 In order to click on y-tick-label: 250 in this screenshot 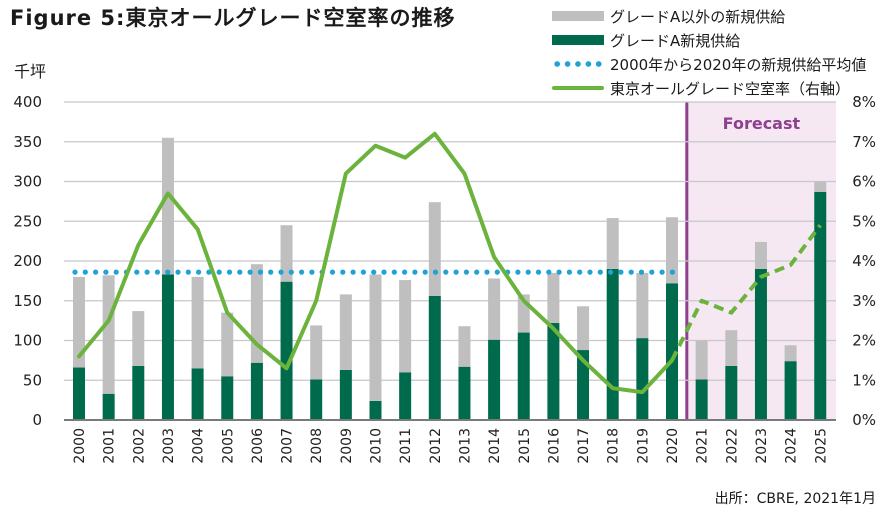, I will do `click(27, 221)`.